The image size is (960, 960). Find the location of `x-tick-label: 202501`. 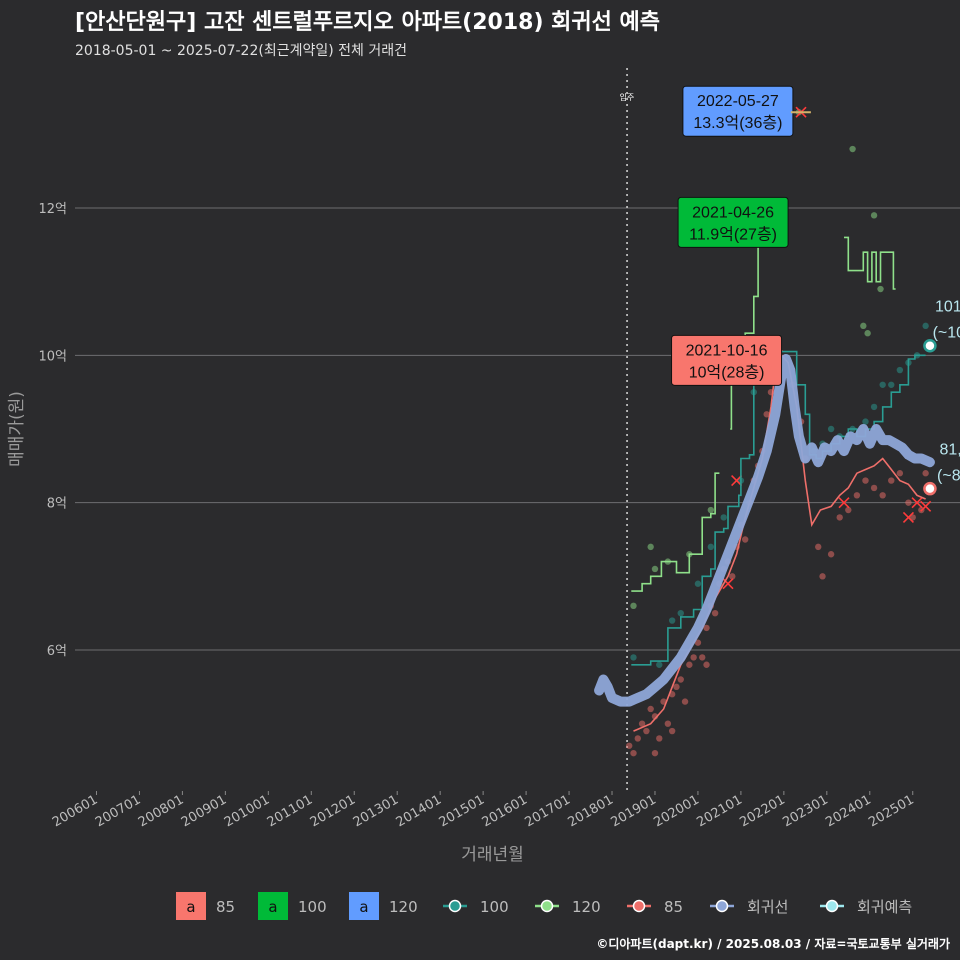

x-tick-label: 202501 is located at coordinates (891, 811).